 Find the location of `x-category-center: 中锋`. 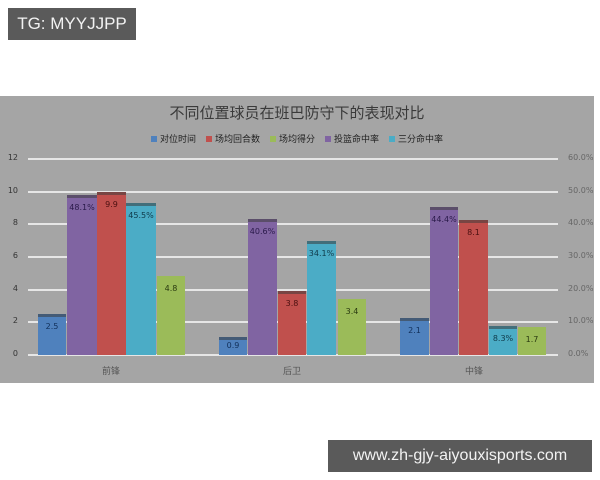

x-category-center: 中锋 is located at coordinates (473, 372).